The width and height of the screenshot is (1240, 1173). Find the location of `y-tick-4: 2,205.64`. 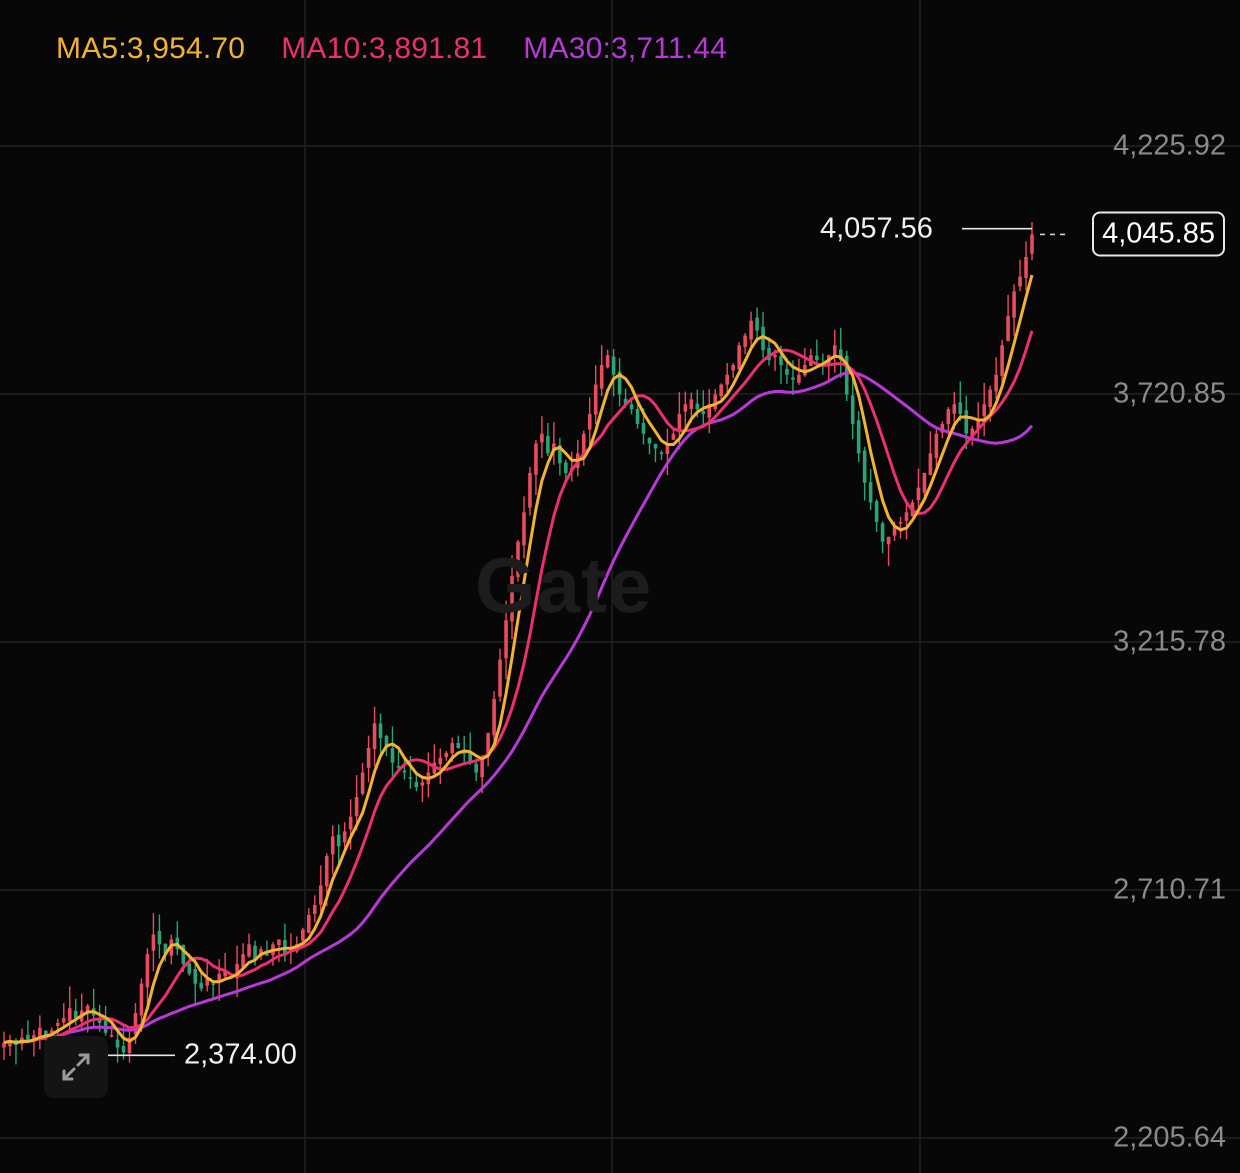

y-tick-4: 2,205.64 is located at coordinates (1169, 1137).